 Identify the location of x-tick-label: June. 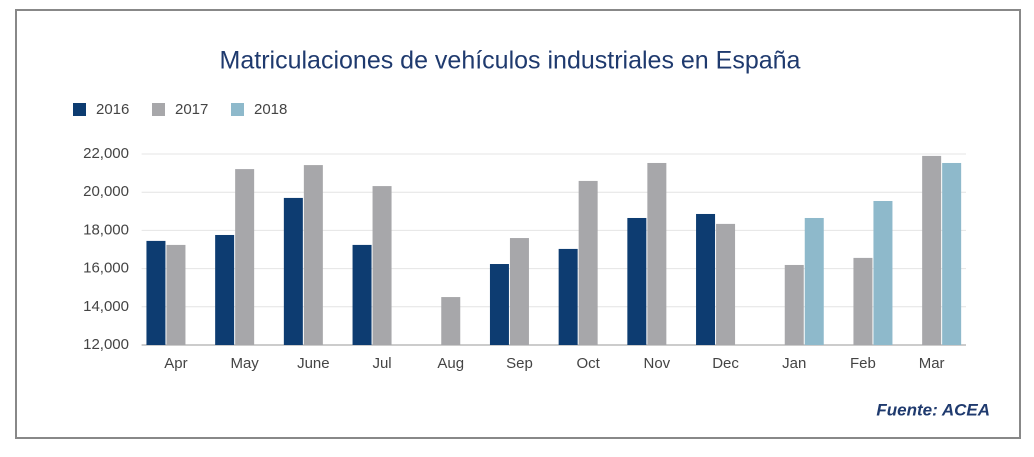
(313, 363).